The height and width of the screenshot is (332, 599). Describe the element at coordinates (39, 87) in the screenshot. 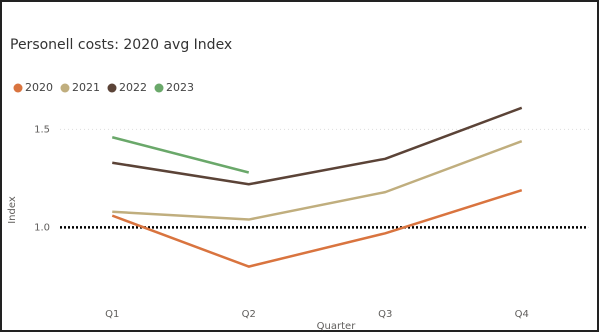

I see `legend-label: 2020` at that location.